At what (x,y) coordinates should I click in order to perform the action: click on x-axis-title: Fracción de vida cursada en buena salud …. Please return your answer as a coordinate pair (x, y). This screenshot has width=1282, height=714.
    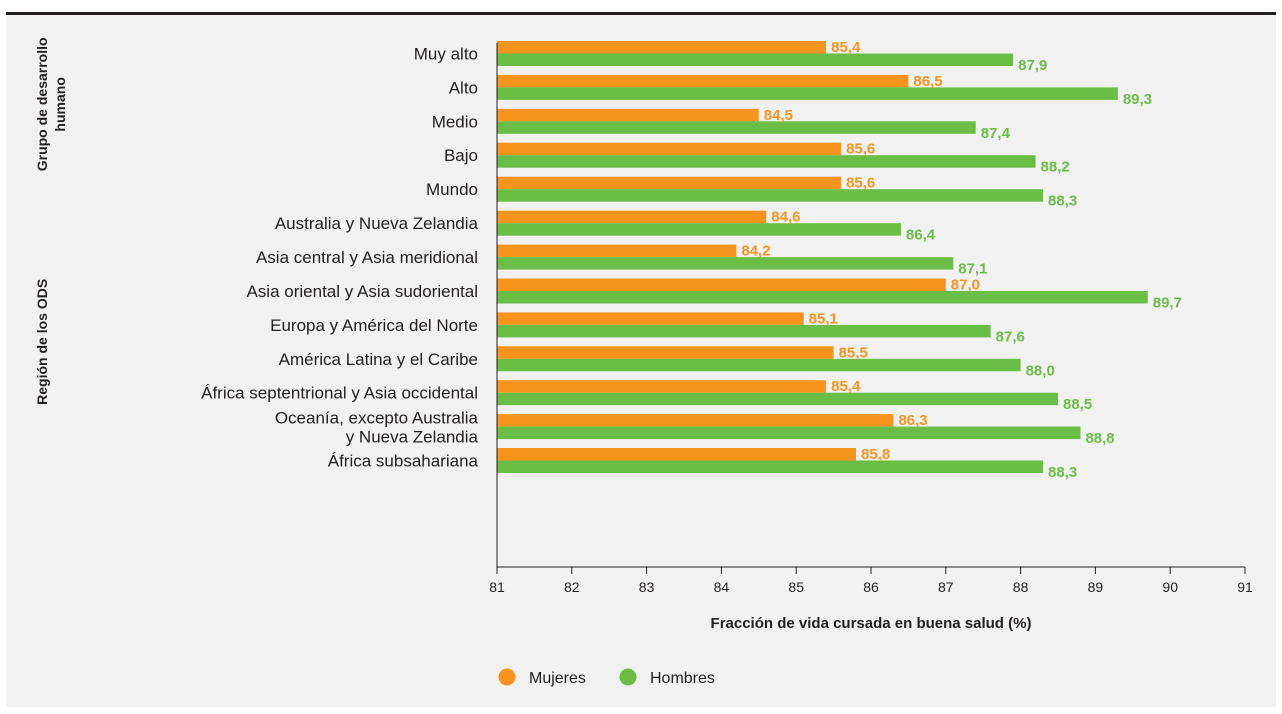
    Looking at the image, I should click on (871, 623).